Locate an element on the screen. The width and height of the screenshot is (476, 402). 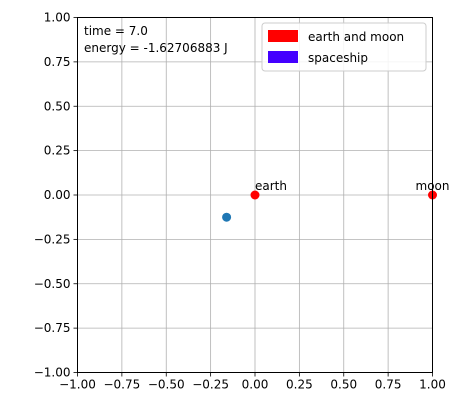
spaceship-point is located at coordinates (227, 217).